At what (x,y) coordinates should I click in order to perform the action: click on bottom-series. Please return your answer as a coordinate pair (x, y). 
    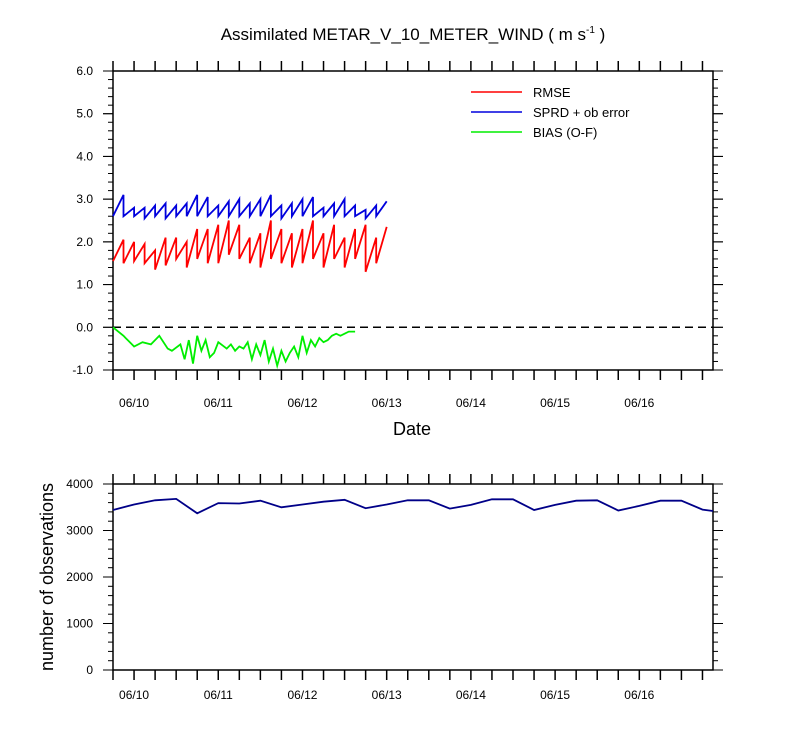
    Looking at the image, I should click on (413, 506).